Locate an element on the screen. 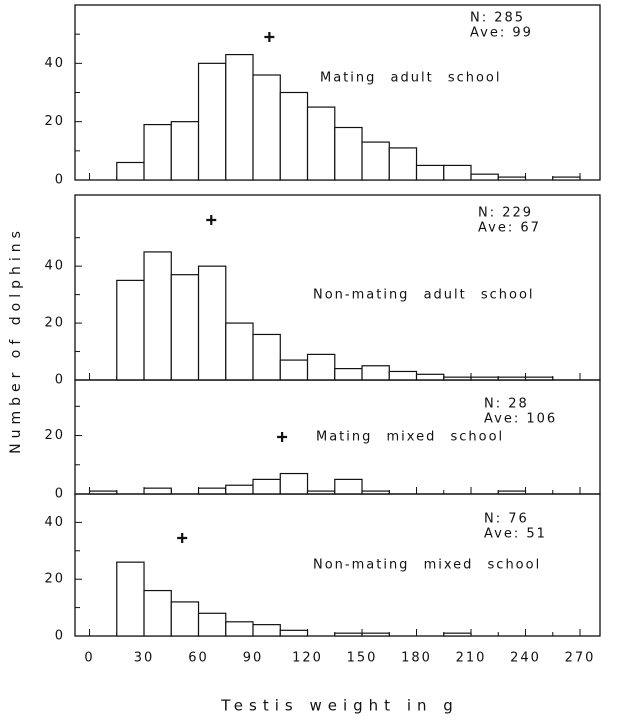 This screenshot has width=620, height=721. school-label: Mating mixed school is located at coordinates (410, 437).